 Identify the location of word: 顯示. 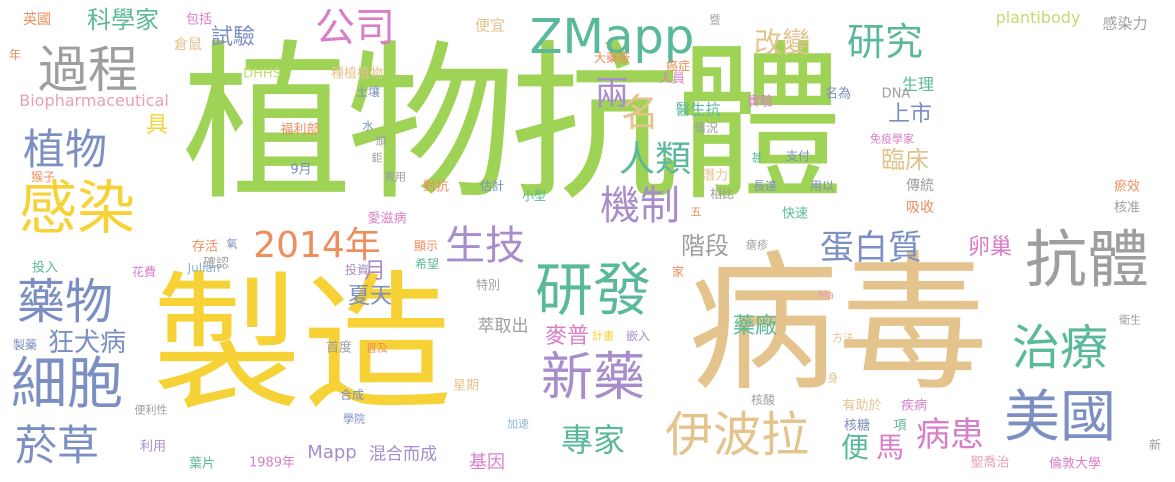
(426, 246).